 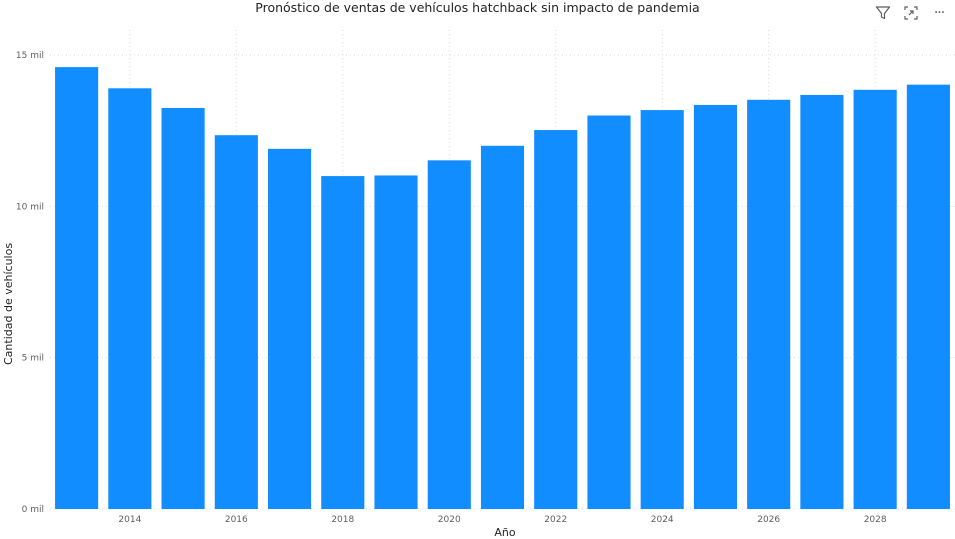 I want to click on bar-2028, so click(x=875, y=299).